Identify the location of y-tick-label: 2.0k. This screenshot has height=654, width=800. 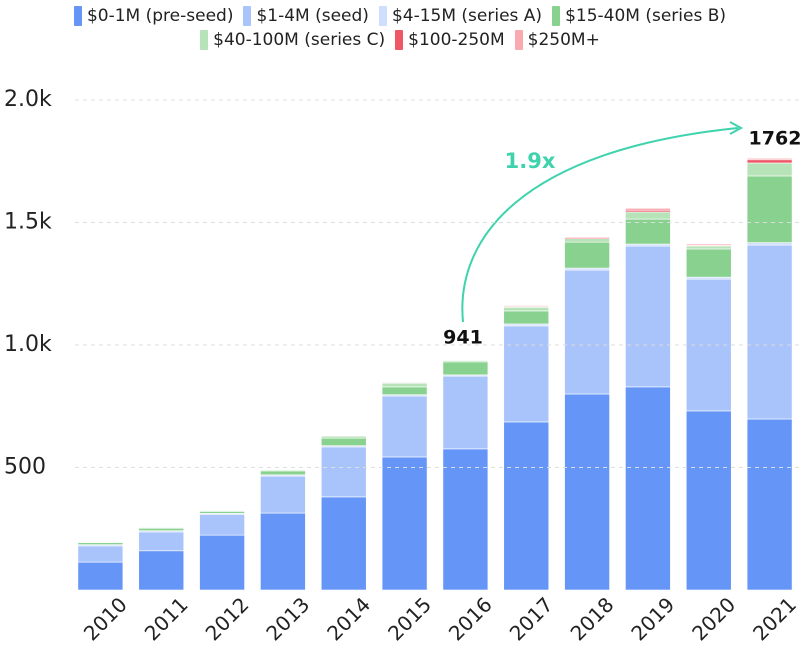
(28, 99).